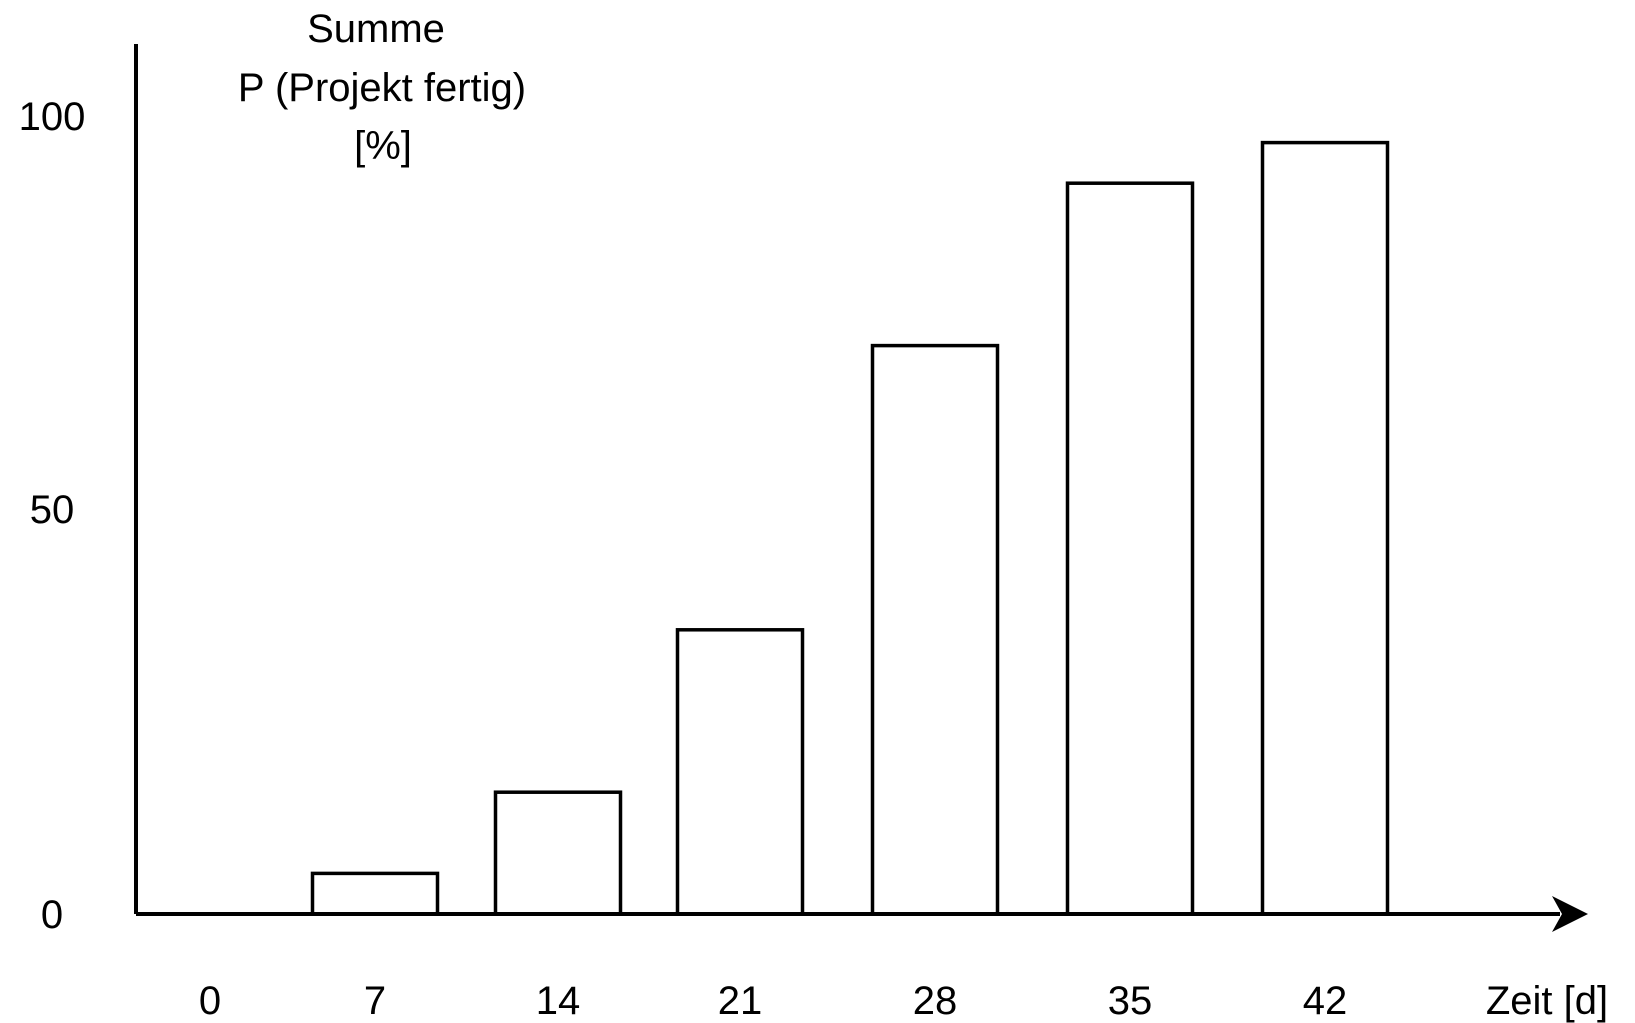 The width and height of the screenshot is (1635, 1023). I want to click on y-axis-title-line-3: [%], so click(383, 146).